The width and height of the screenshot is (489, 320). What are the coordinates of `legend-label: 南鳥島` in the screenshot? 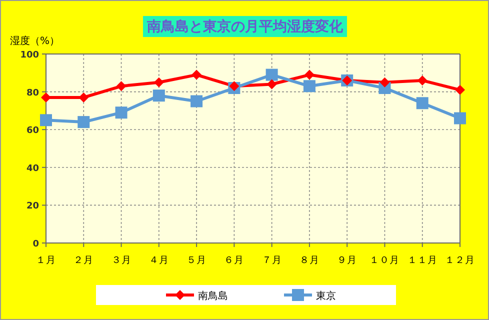 It's located at (213, 296).